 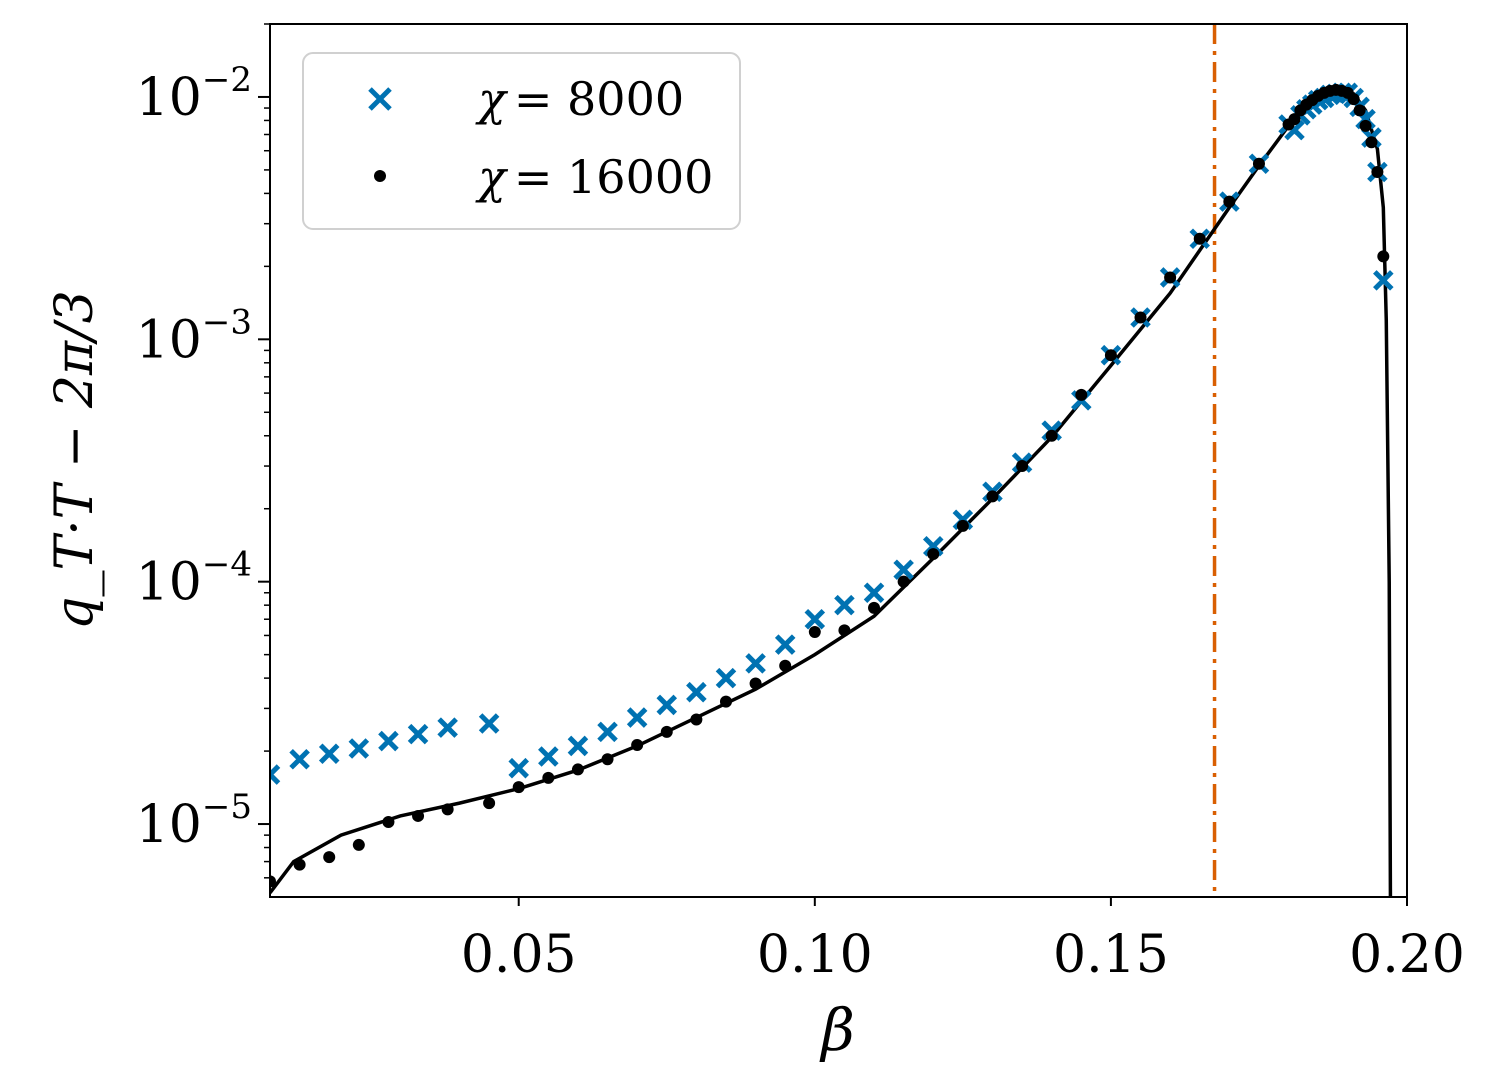 I want to click on x-tick-label: 0.05, so click(x=519, y=955).